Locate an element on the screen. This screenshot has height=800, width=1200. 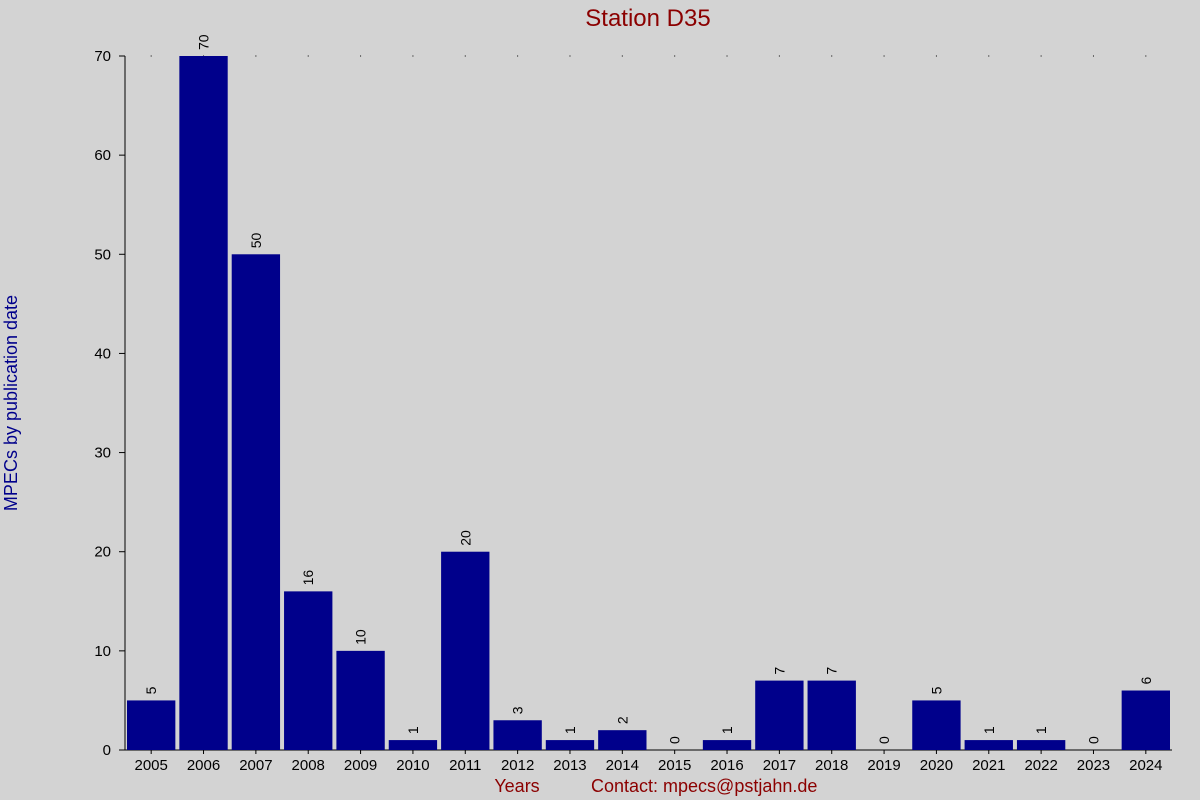
x-tick-label: 2015 is located at coordinates (674, 765).